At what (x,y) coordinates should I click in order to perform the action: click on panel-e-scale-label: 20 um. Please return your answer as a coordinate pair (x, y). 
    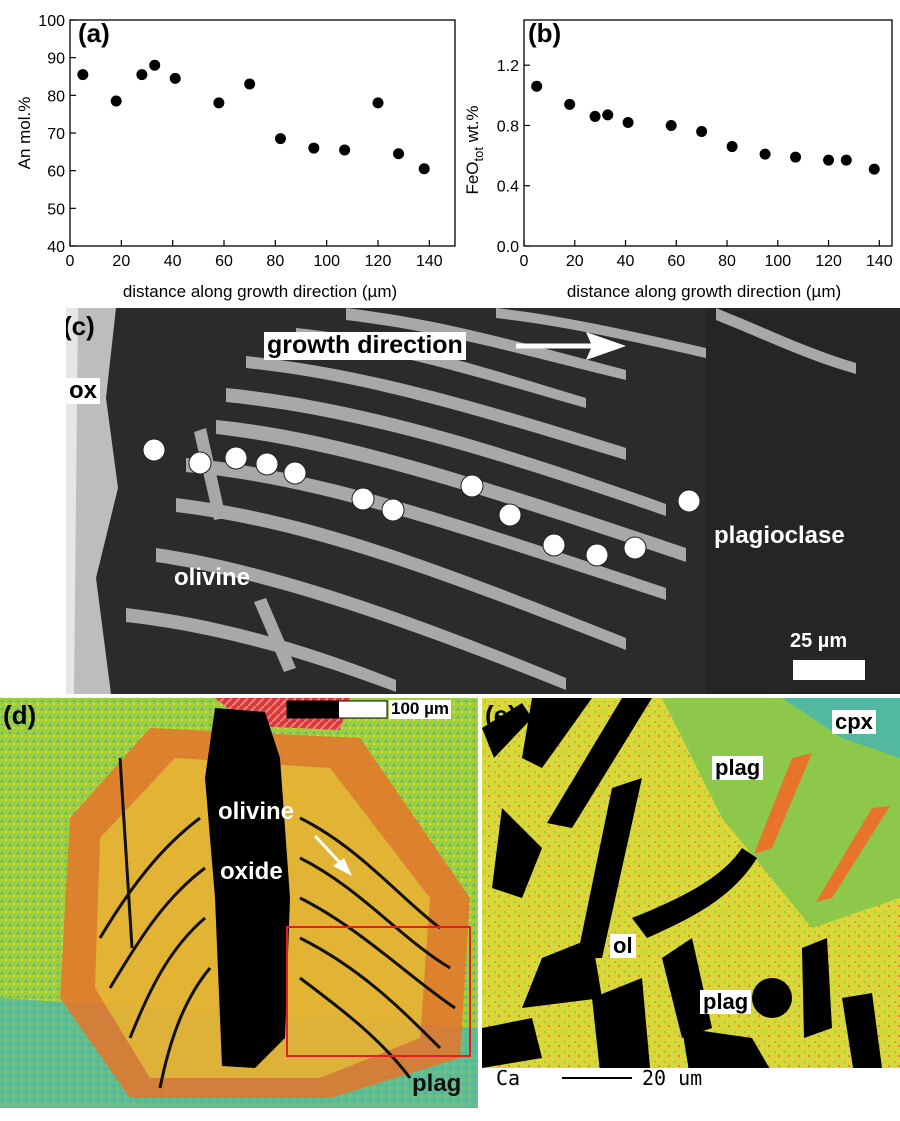
    Looking at the image, I should click on (672, 1078).